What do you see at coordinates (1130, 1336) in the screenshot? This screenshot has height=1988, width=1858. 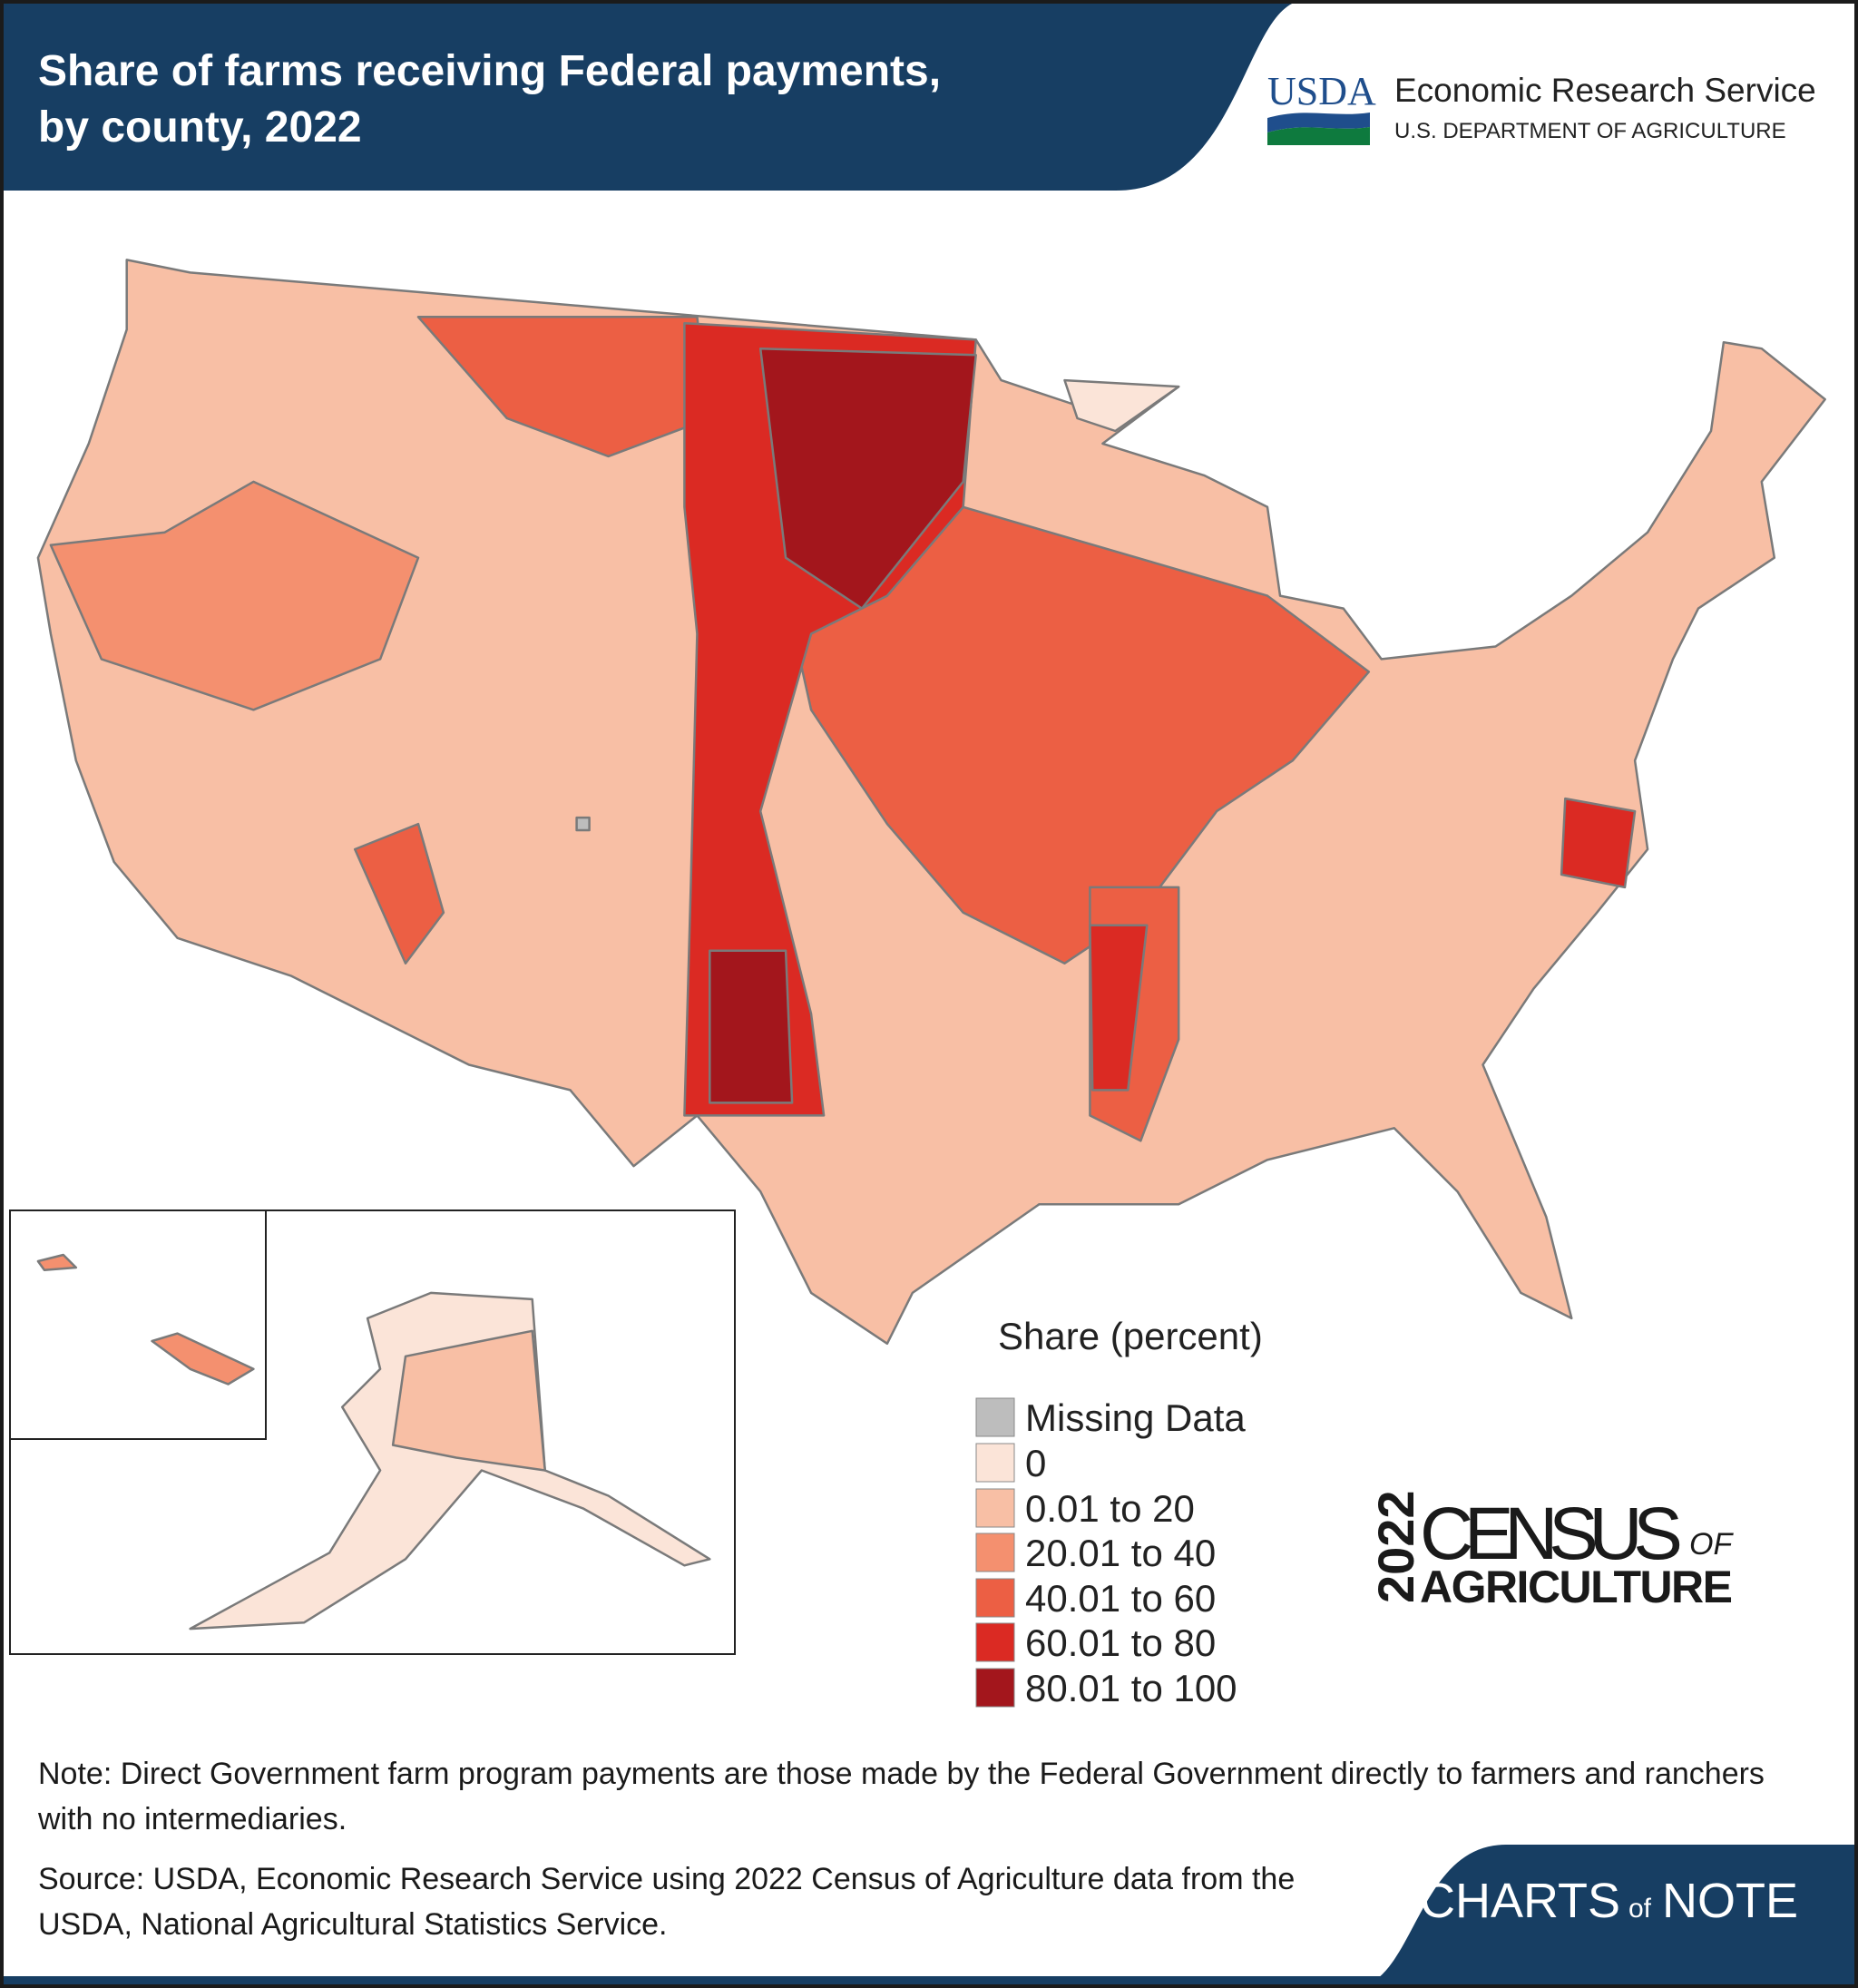 I see `legend-title: Share (percent)` at bounding box center [1130, 1336].